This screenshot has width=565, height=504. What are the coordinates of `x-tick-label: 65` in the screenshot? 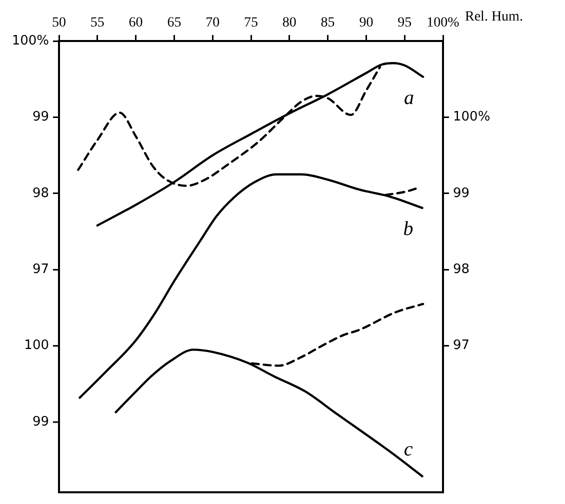 It's located at (174, 22).